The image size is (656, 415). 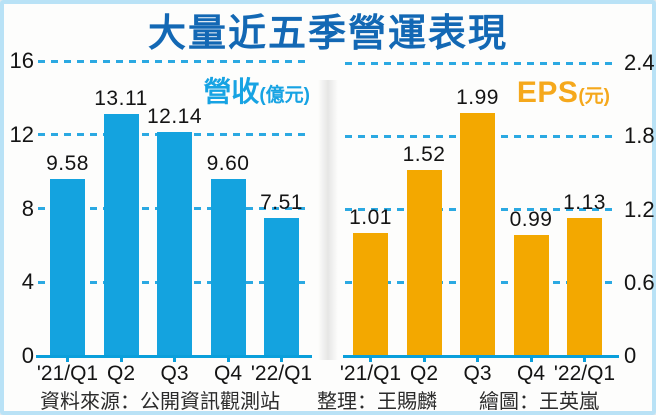 What do you see at coordinates (284, 95) in the screenshot?
I see `revenue-legend-unit: (億元)` at bounding box center [284, 95].